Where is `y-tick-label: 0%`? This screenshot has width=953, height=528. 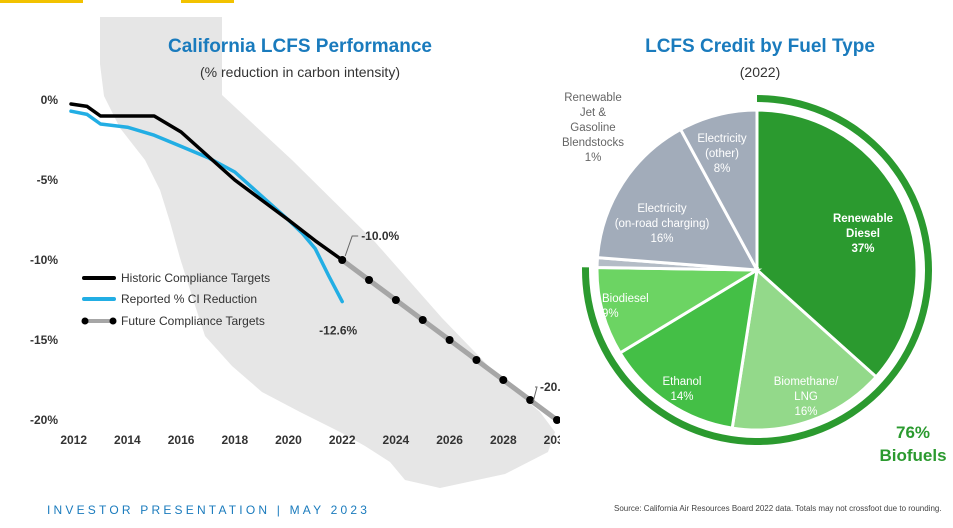 y-tick-label: 0% is located at coordinates (50, 100).